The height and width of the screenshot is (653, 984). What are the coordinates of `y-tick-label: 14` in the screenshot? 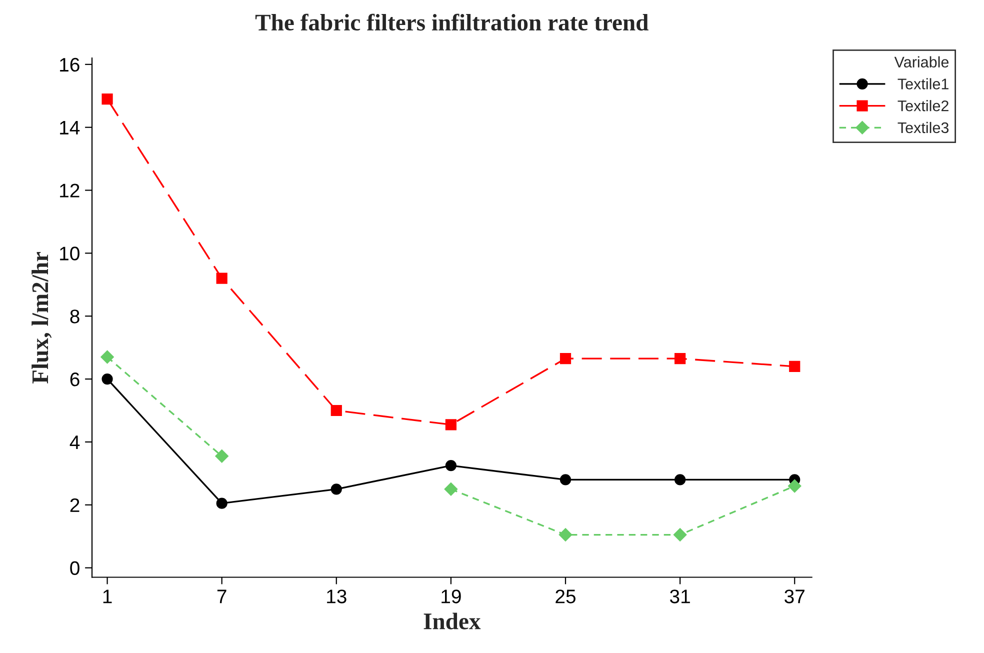 It's located at (70, 127).